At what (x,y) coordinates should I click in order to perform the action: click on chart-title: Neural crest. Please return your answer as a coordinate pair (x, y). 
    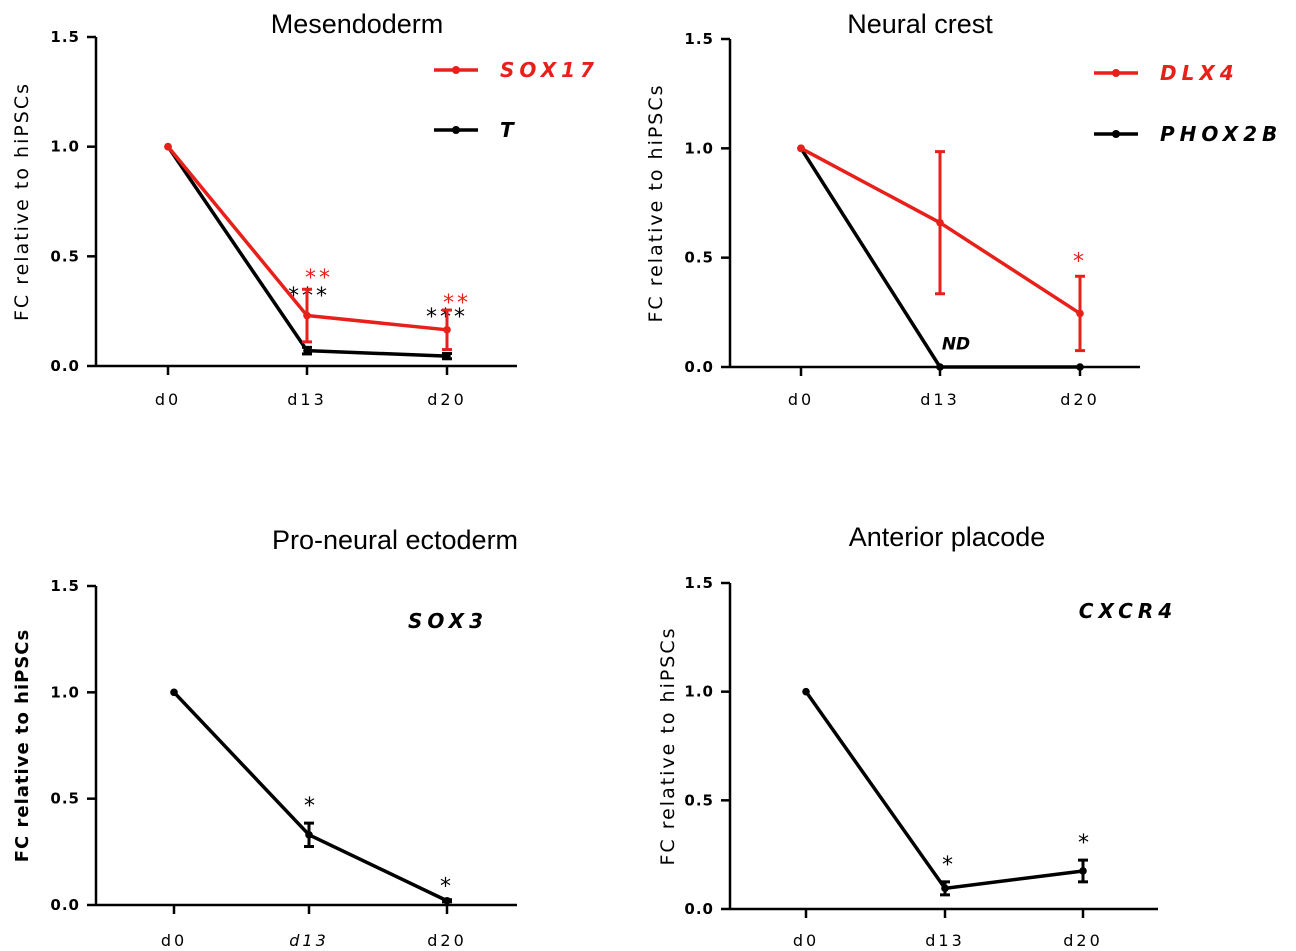
    Looking at the image, I should click on (920, 24).